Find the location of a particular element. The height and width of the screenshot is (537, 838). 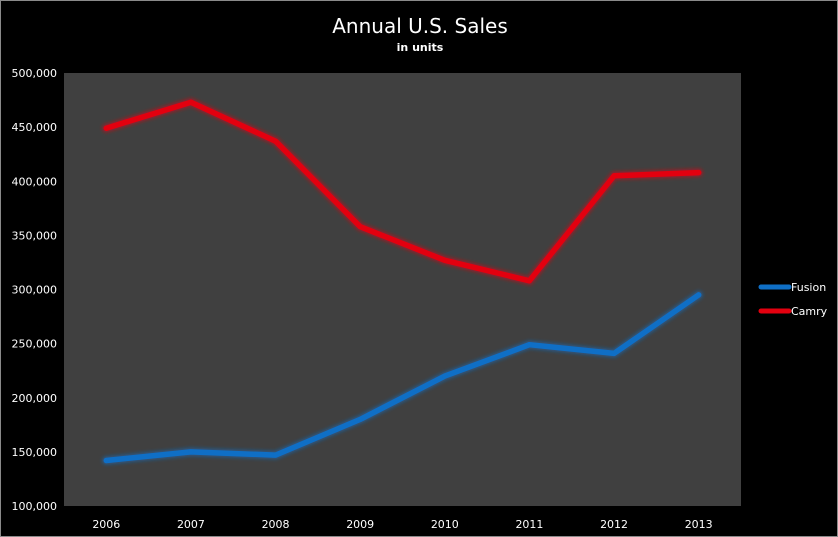

y-tick-label: 400,000 is located at coordinates (35, 181).